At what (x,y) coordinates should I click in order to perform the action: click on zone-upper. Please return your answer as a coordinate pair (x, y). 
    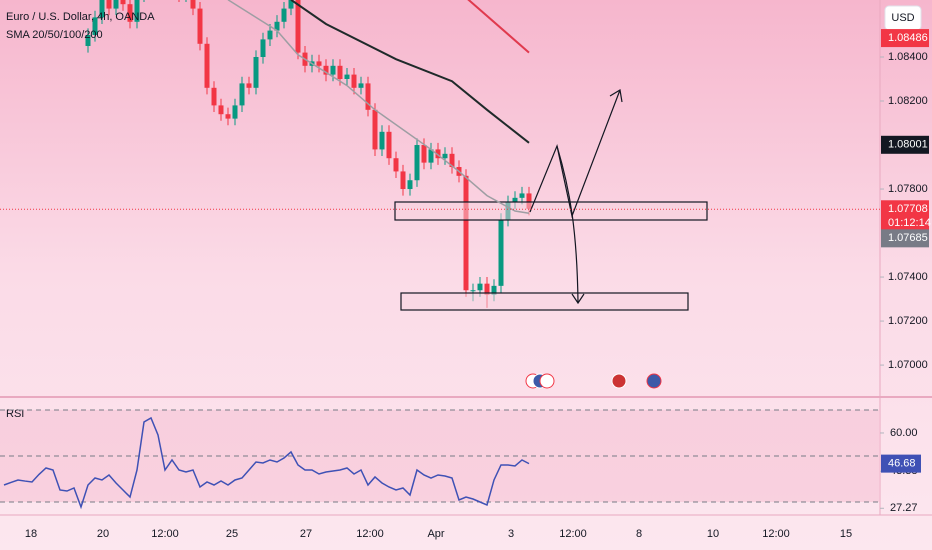
    Looking at the image, I should click on (551, 211).